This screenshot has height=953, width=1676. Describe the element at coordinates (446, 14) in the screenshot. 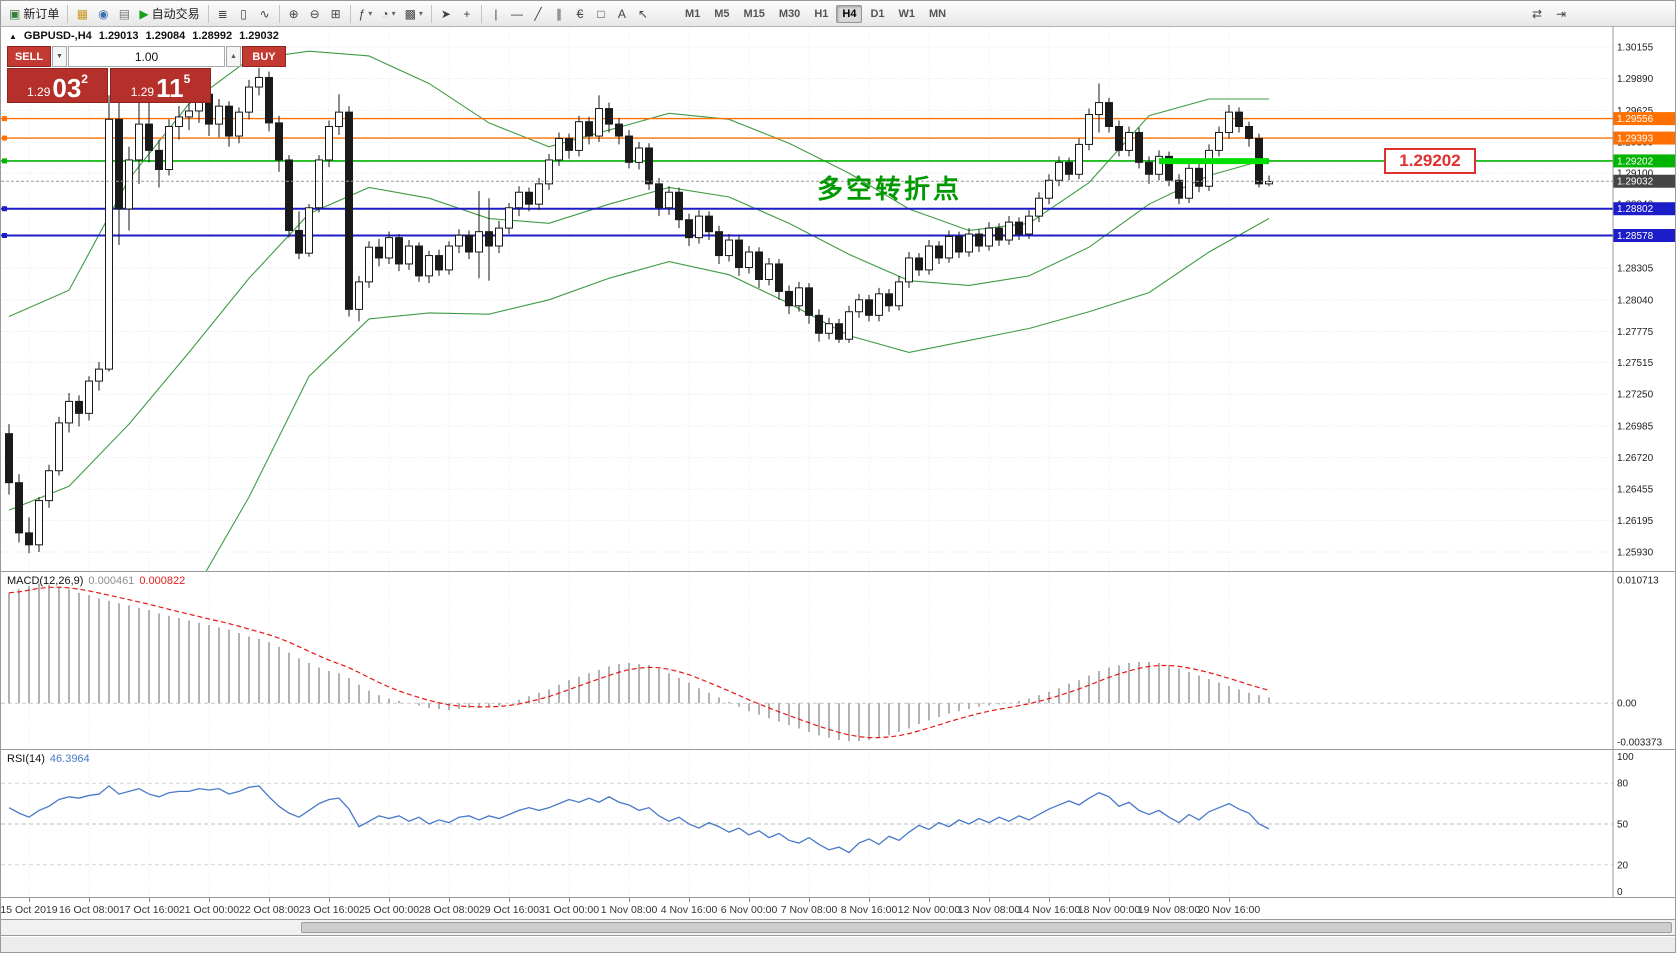

I see `cursor-icon: ➤` at that location.